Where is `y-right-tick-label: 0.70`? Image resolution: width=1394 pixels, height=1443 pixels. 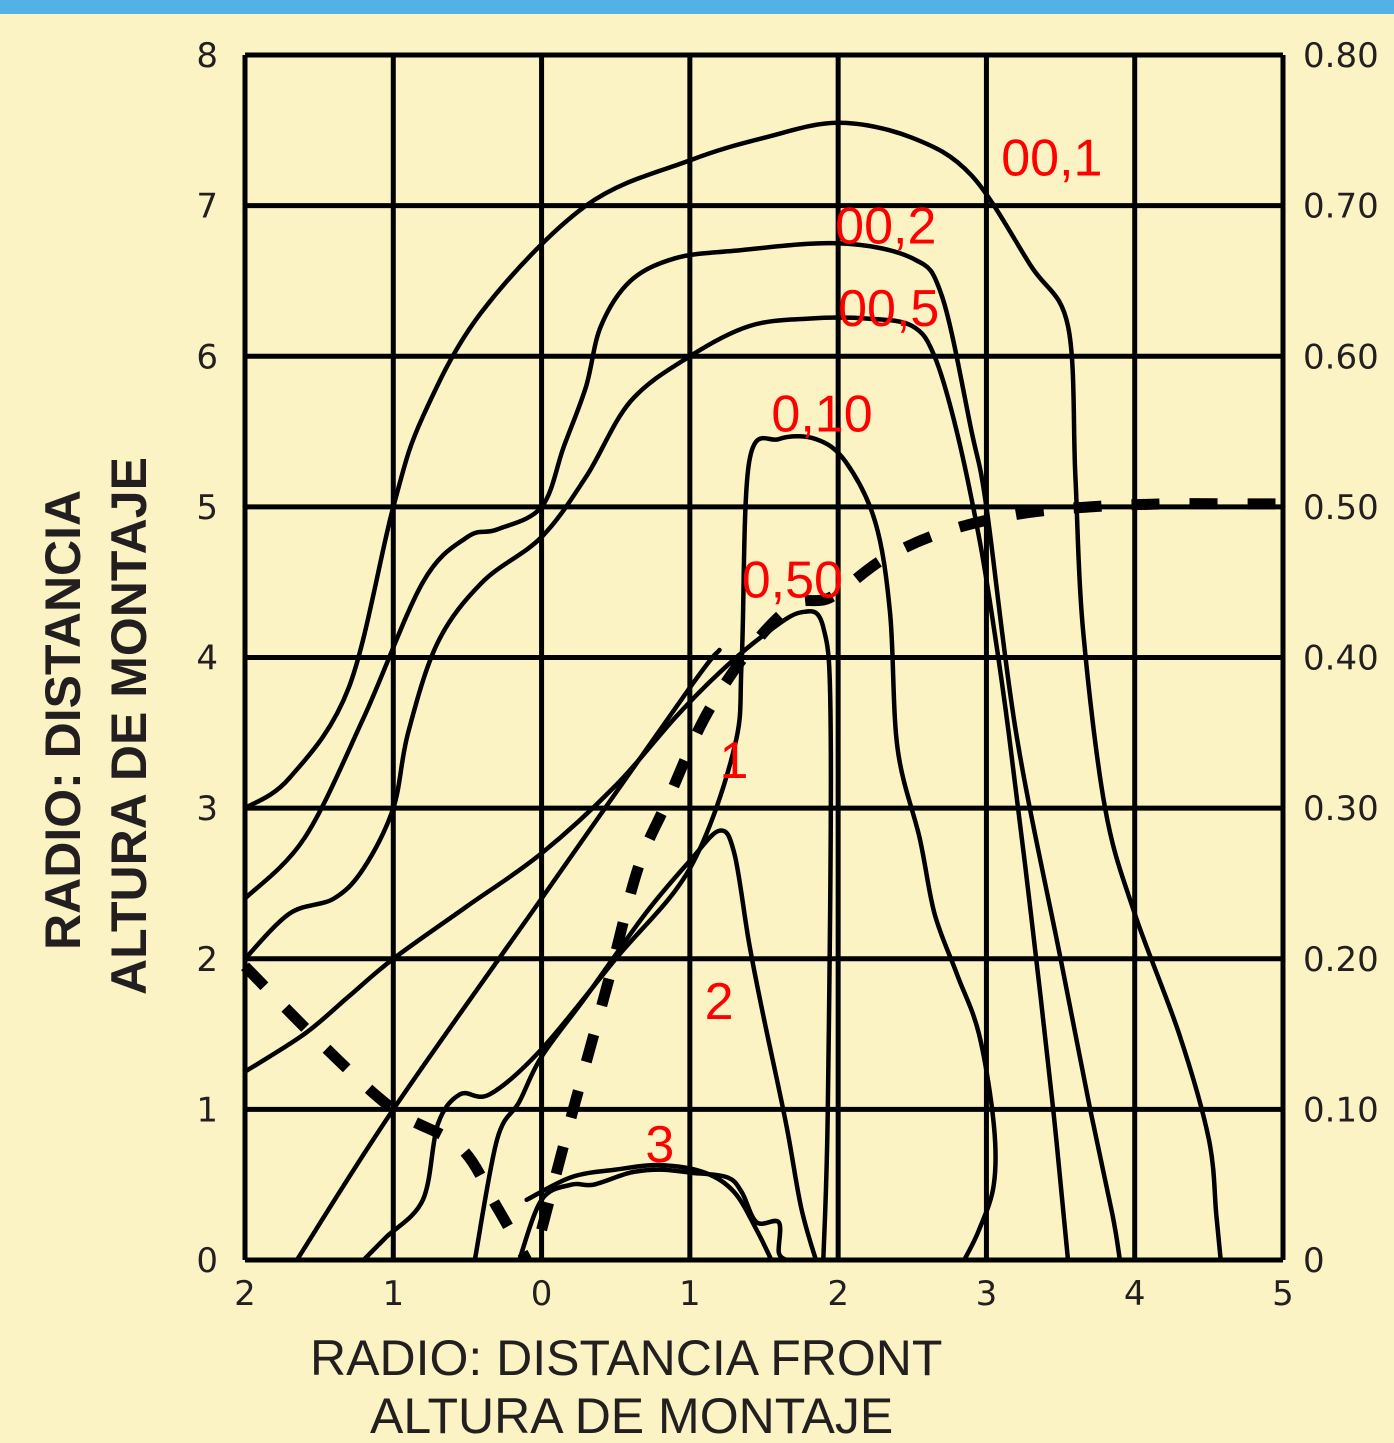
y-right-tick-label: 0.70 is located at coordinates (1341, 207).